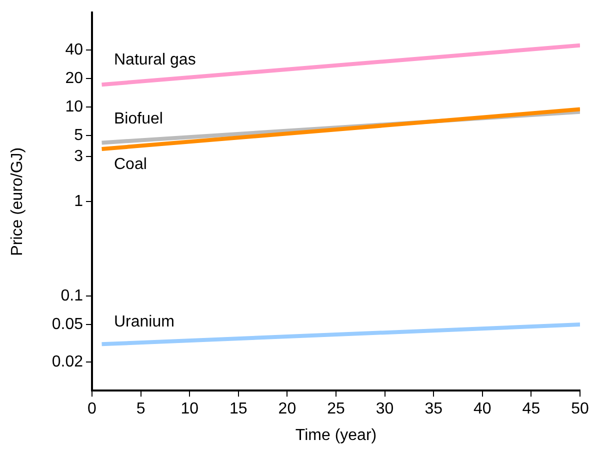 This screenshot has width=594, height=453. I want to click on y-tick-label: 20, so click(74, 79).